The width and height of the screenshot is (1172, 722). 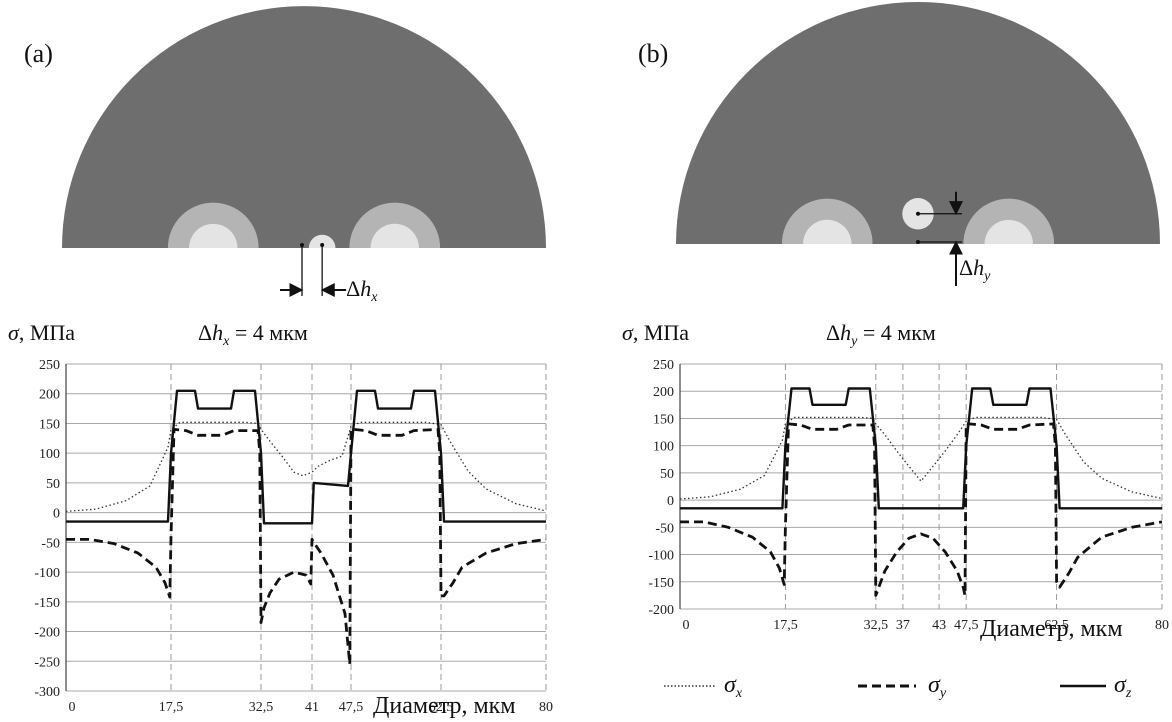 I want to click on x-tick-label: 43, so click(x=939, y=625).